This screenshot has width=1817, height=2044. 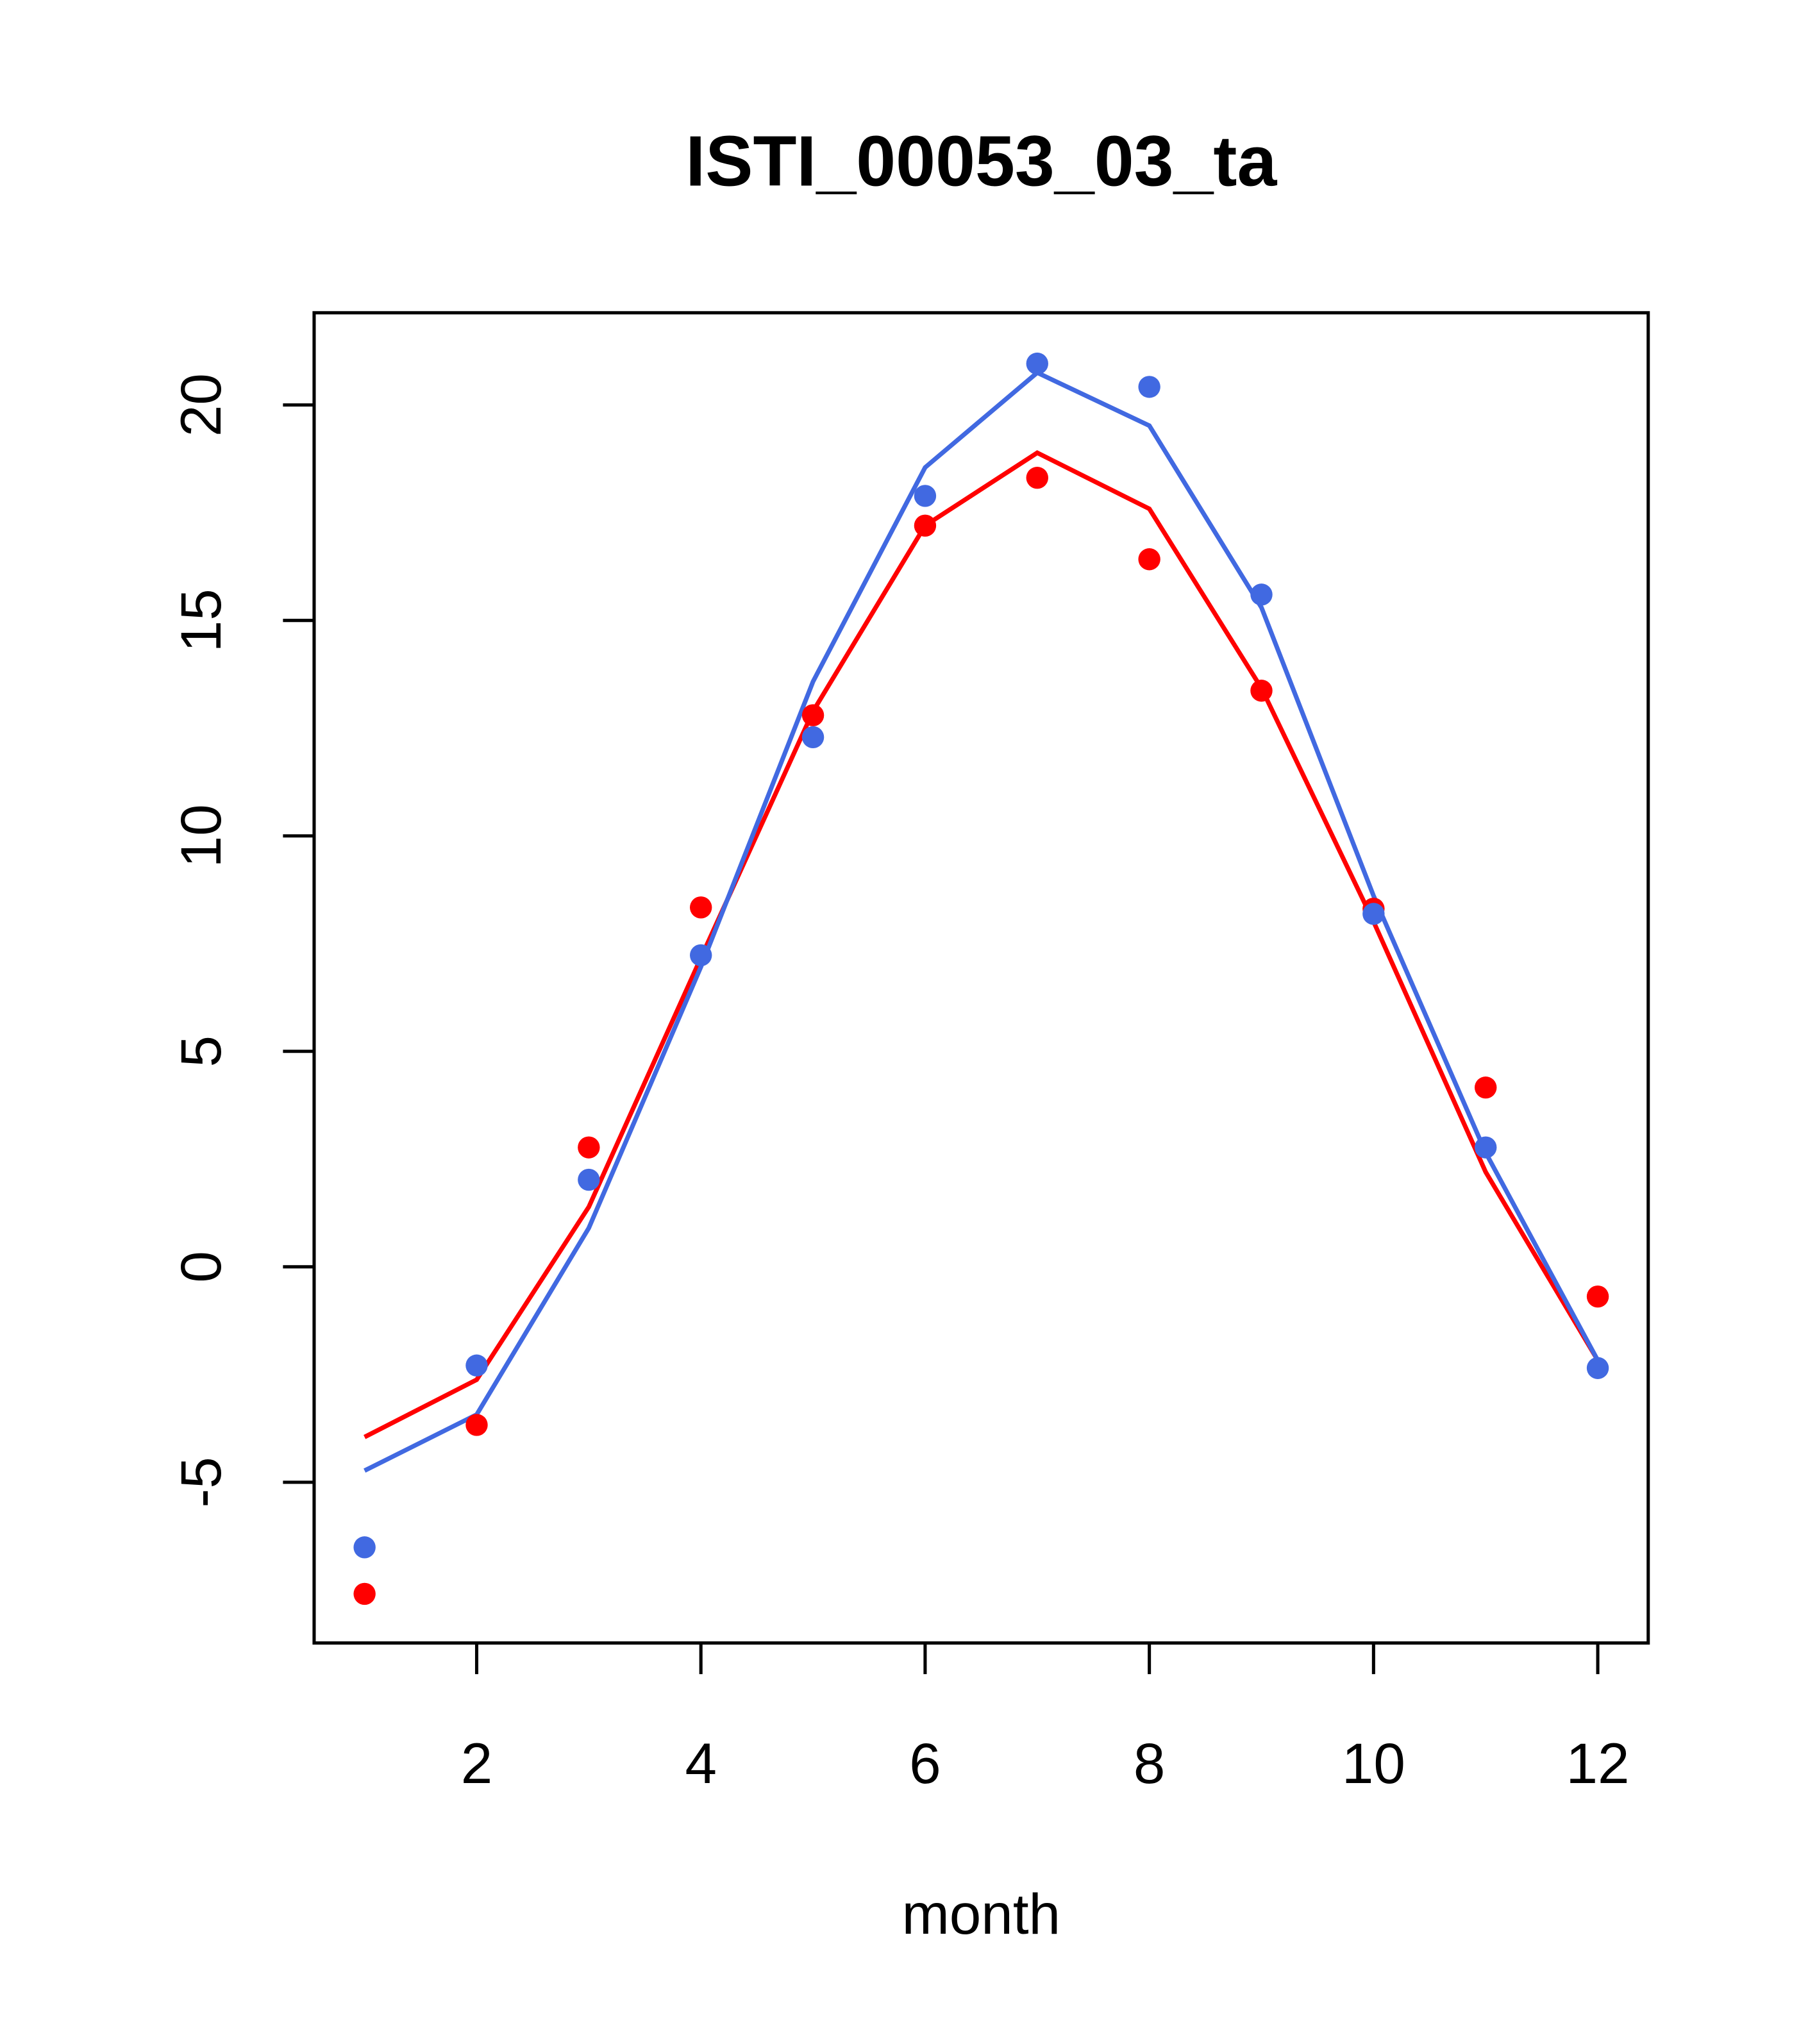 I want to click on y-tick-label: 15, so click(x=201, y=620).